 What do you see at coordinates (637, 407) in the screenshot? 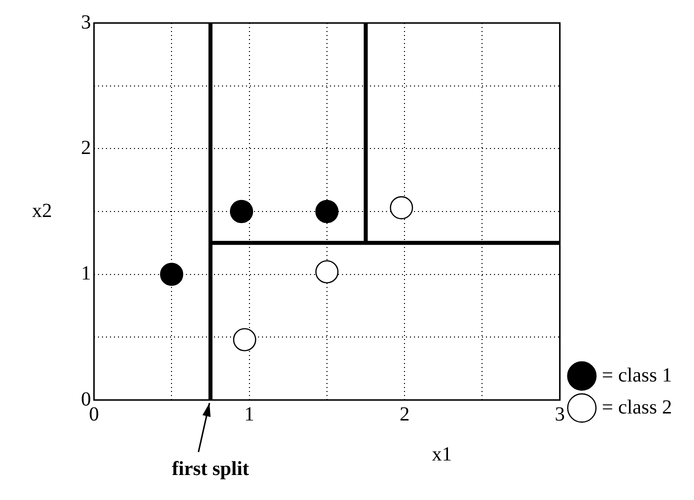
I see `legend-label: = class 2` at bounding box center [637, 407].